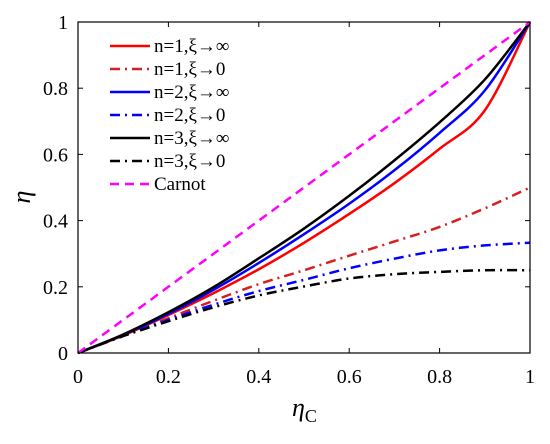 The height and width of the screenshot is (444, 550). What do you see at coordinates (21, 197) in the screenshot?
I see `y-axis-label: η` at bounding box center [21, 197].